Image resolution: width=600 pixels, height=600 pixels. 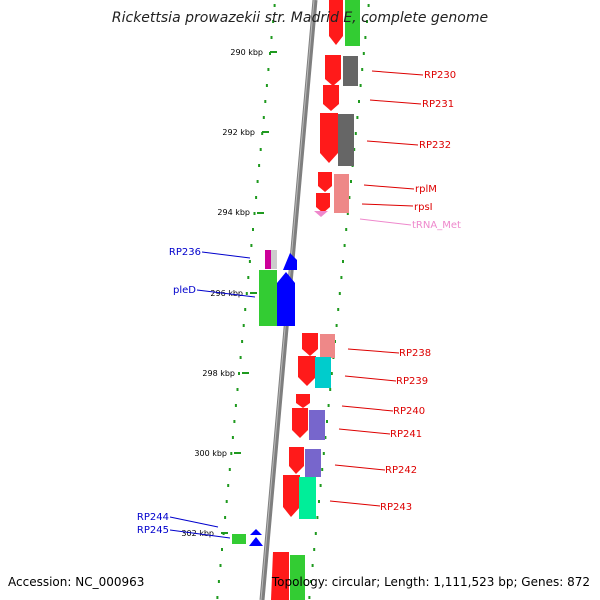 What do you see at coordinates (233, 212) in the screenshot?
I see `tick-label: 294 kbp` at bounding box center [233, 212].